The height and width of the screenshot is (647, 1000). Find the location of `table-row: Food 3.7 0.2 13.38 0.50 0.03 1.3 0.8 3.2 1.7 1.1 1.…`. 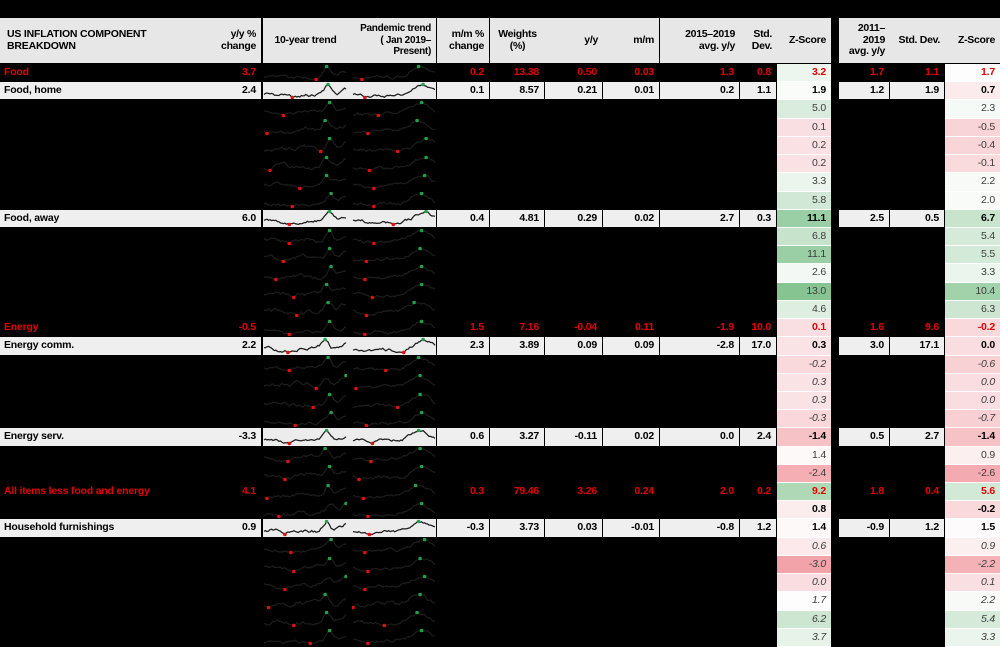

table-row: Food 3.7 0.2 13.38 0.50 0.03 1.3 0.8 3.2 1.7 1.1 1.… is located at coordinates (500, 73).